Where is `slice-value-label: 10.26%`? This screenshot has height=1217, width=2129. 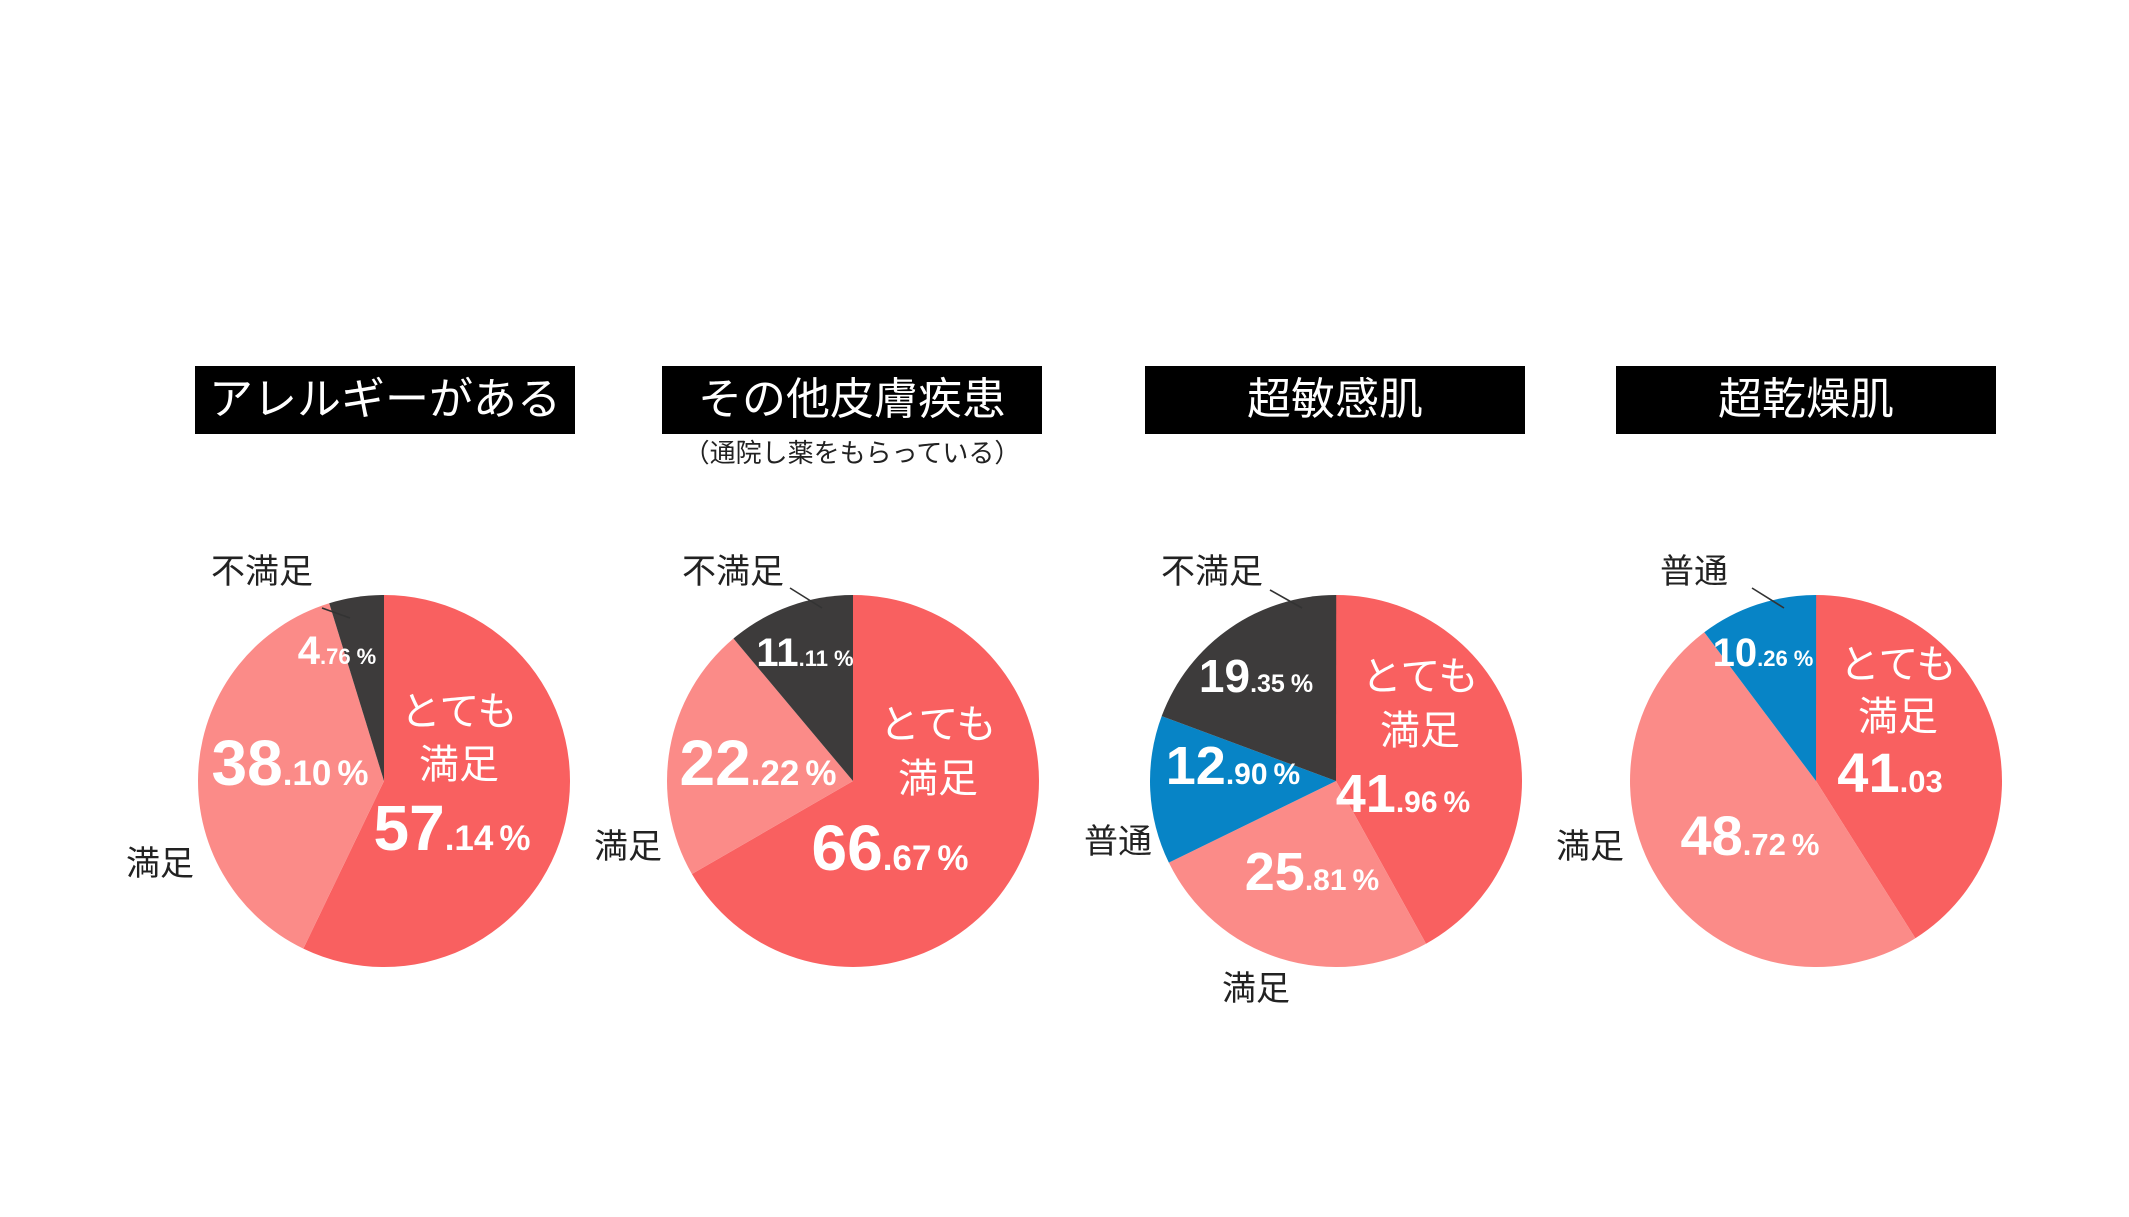
slice-value-label: 10.26% is located at coordinates (1763, 653).